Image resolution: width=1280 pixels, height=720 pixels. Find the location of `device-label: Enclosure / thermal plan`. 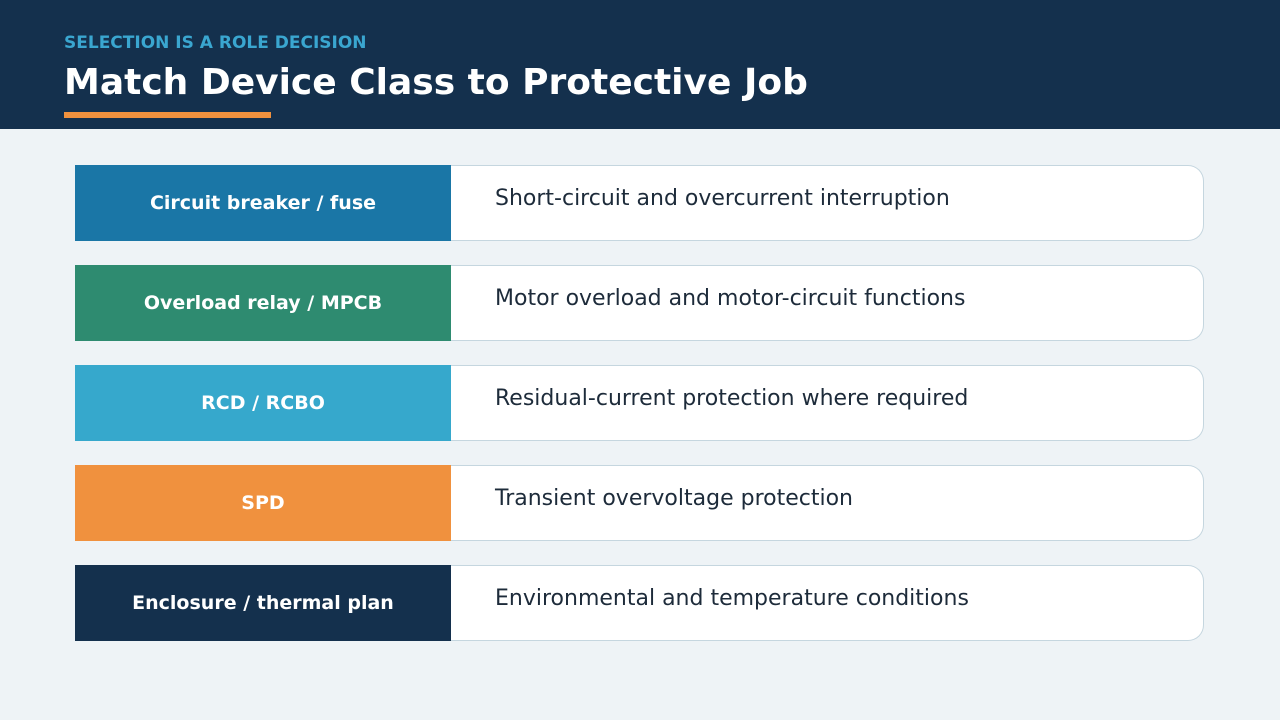

device-label: Enclosure / thermal plan is located at coordinates (263, 603).